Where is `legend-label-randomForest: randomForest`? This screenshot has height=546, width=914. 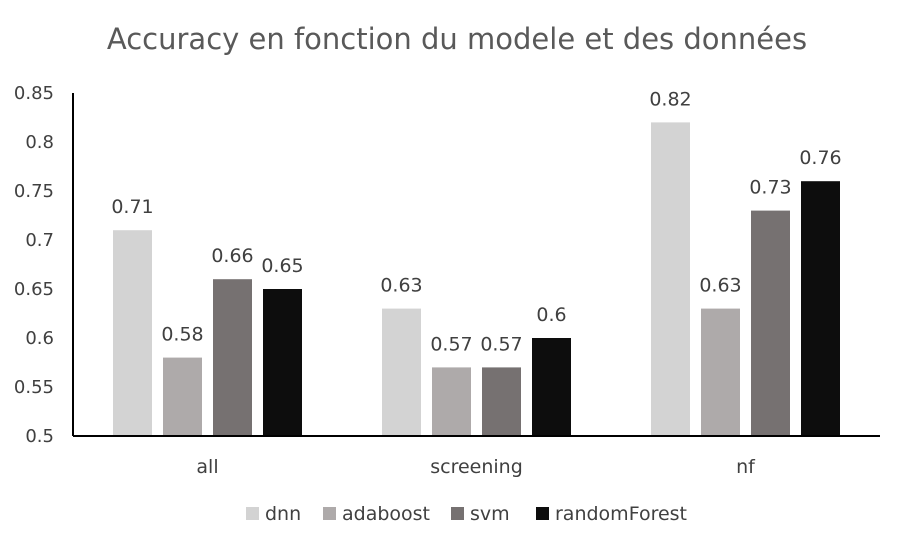 legend-label-randomForest: randomForest is located at coordinates (621, 514).